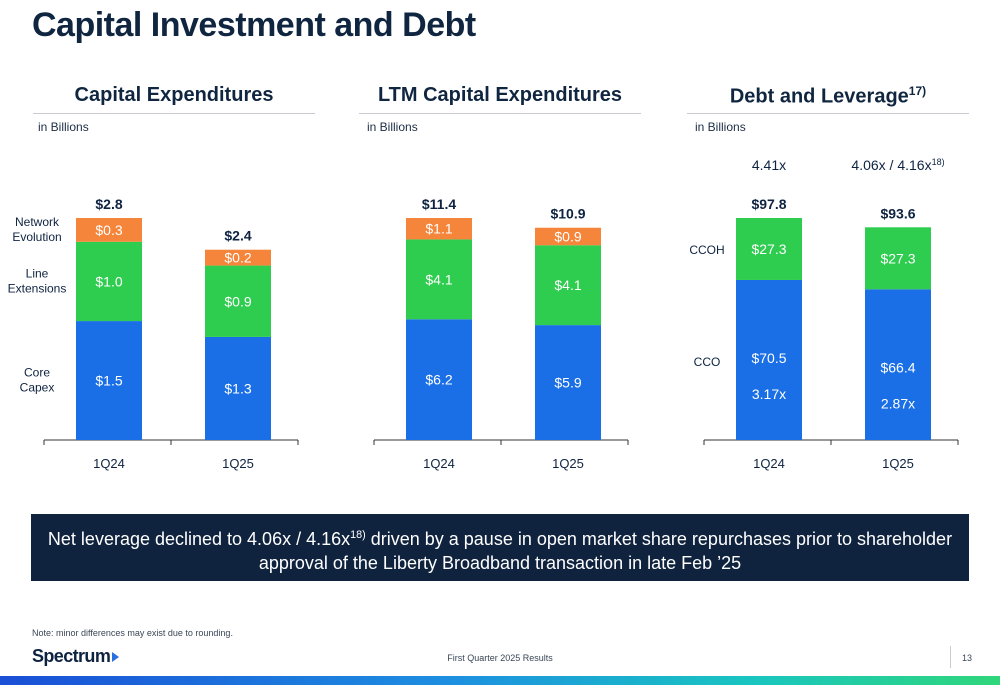  I want to click on leverage-ratio-label: 4.41x, so click(769, 165).